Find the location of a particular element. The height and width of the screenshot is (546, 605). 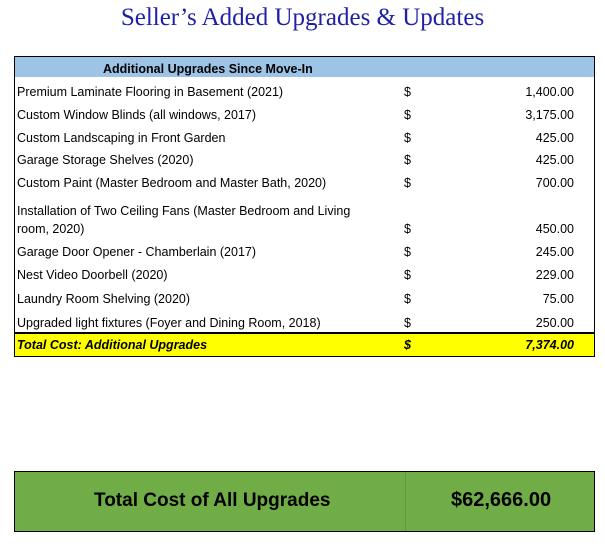

row-amount: 700.00 is located at coordinates (554, 183).